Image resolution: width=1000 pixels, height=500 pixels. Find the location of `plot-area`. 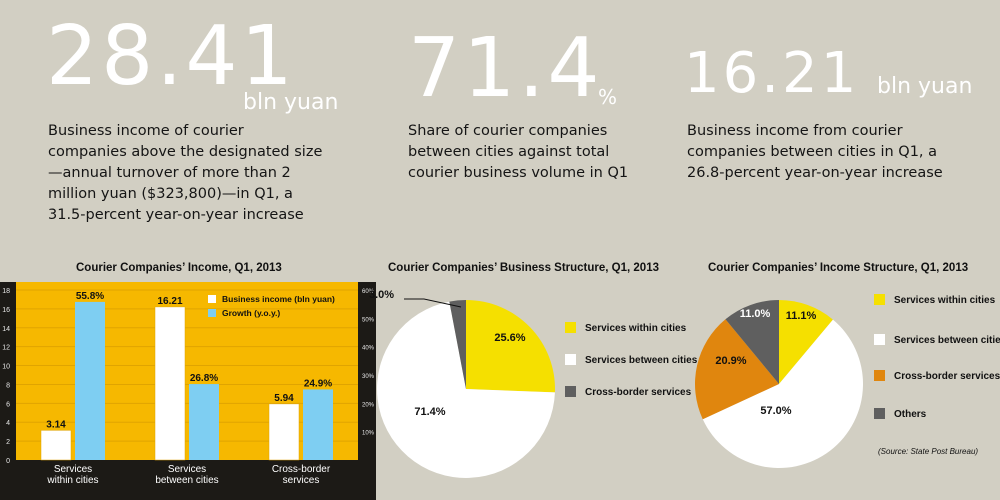

plot-area is located at coordinates (187, 371).